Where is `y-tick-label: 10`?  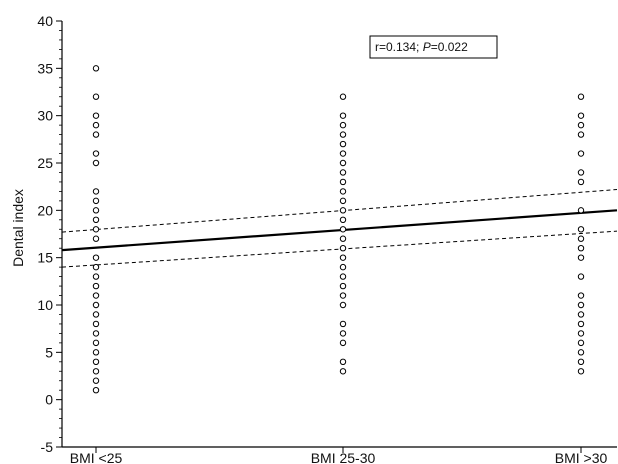
y-tick-label: 10 is located at coordinates (45, 305).